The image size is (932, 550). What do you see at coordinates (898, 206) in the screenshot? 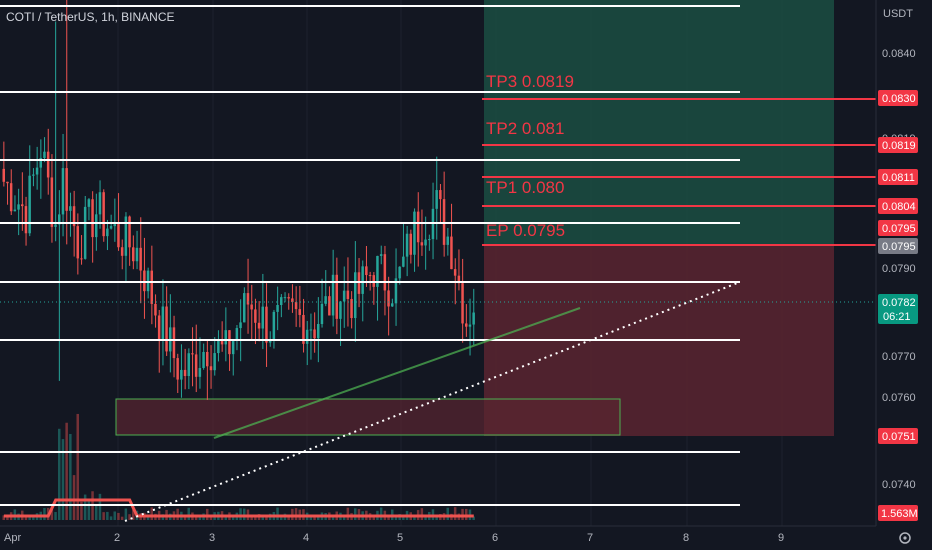
I see `badge-0804: 0.0804` at bounding box center [898, 206].